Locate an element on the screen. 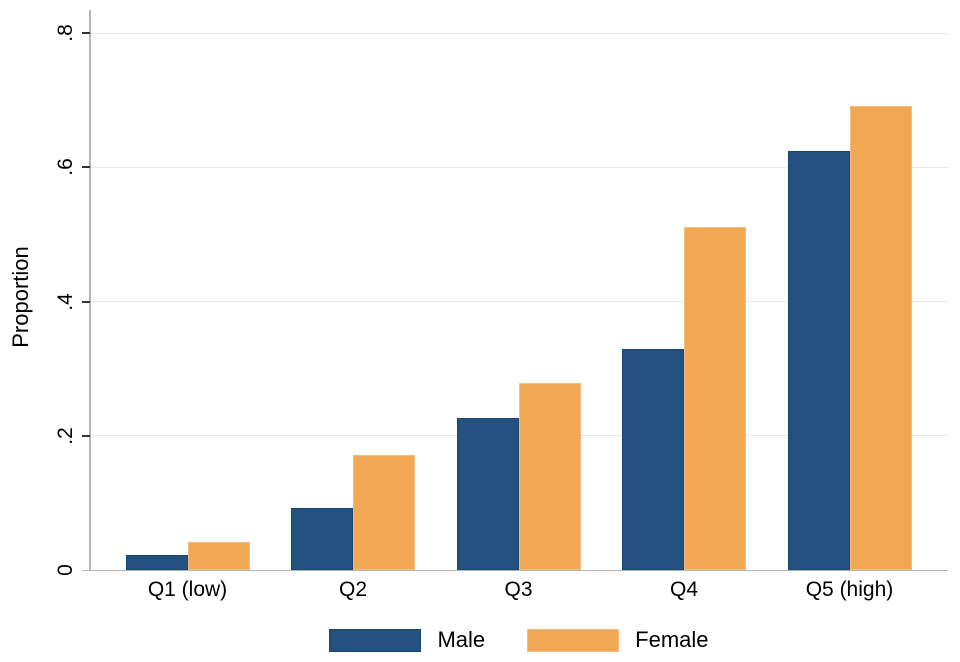 The image size is (960, 662). x-tick-label: Q1 (low) is located at coordinates (187, 589).